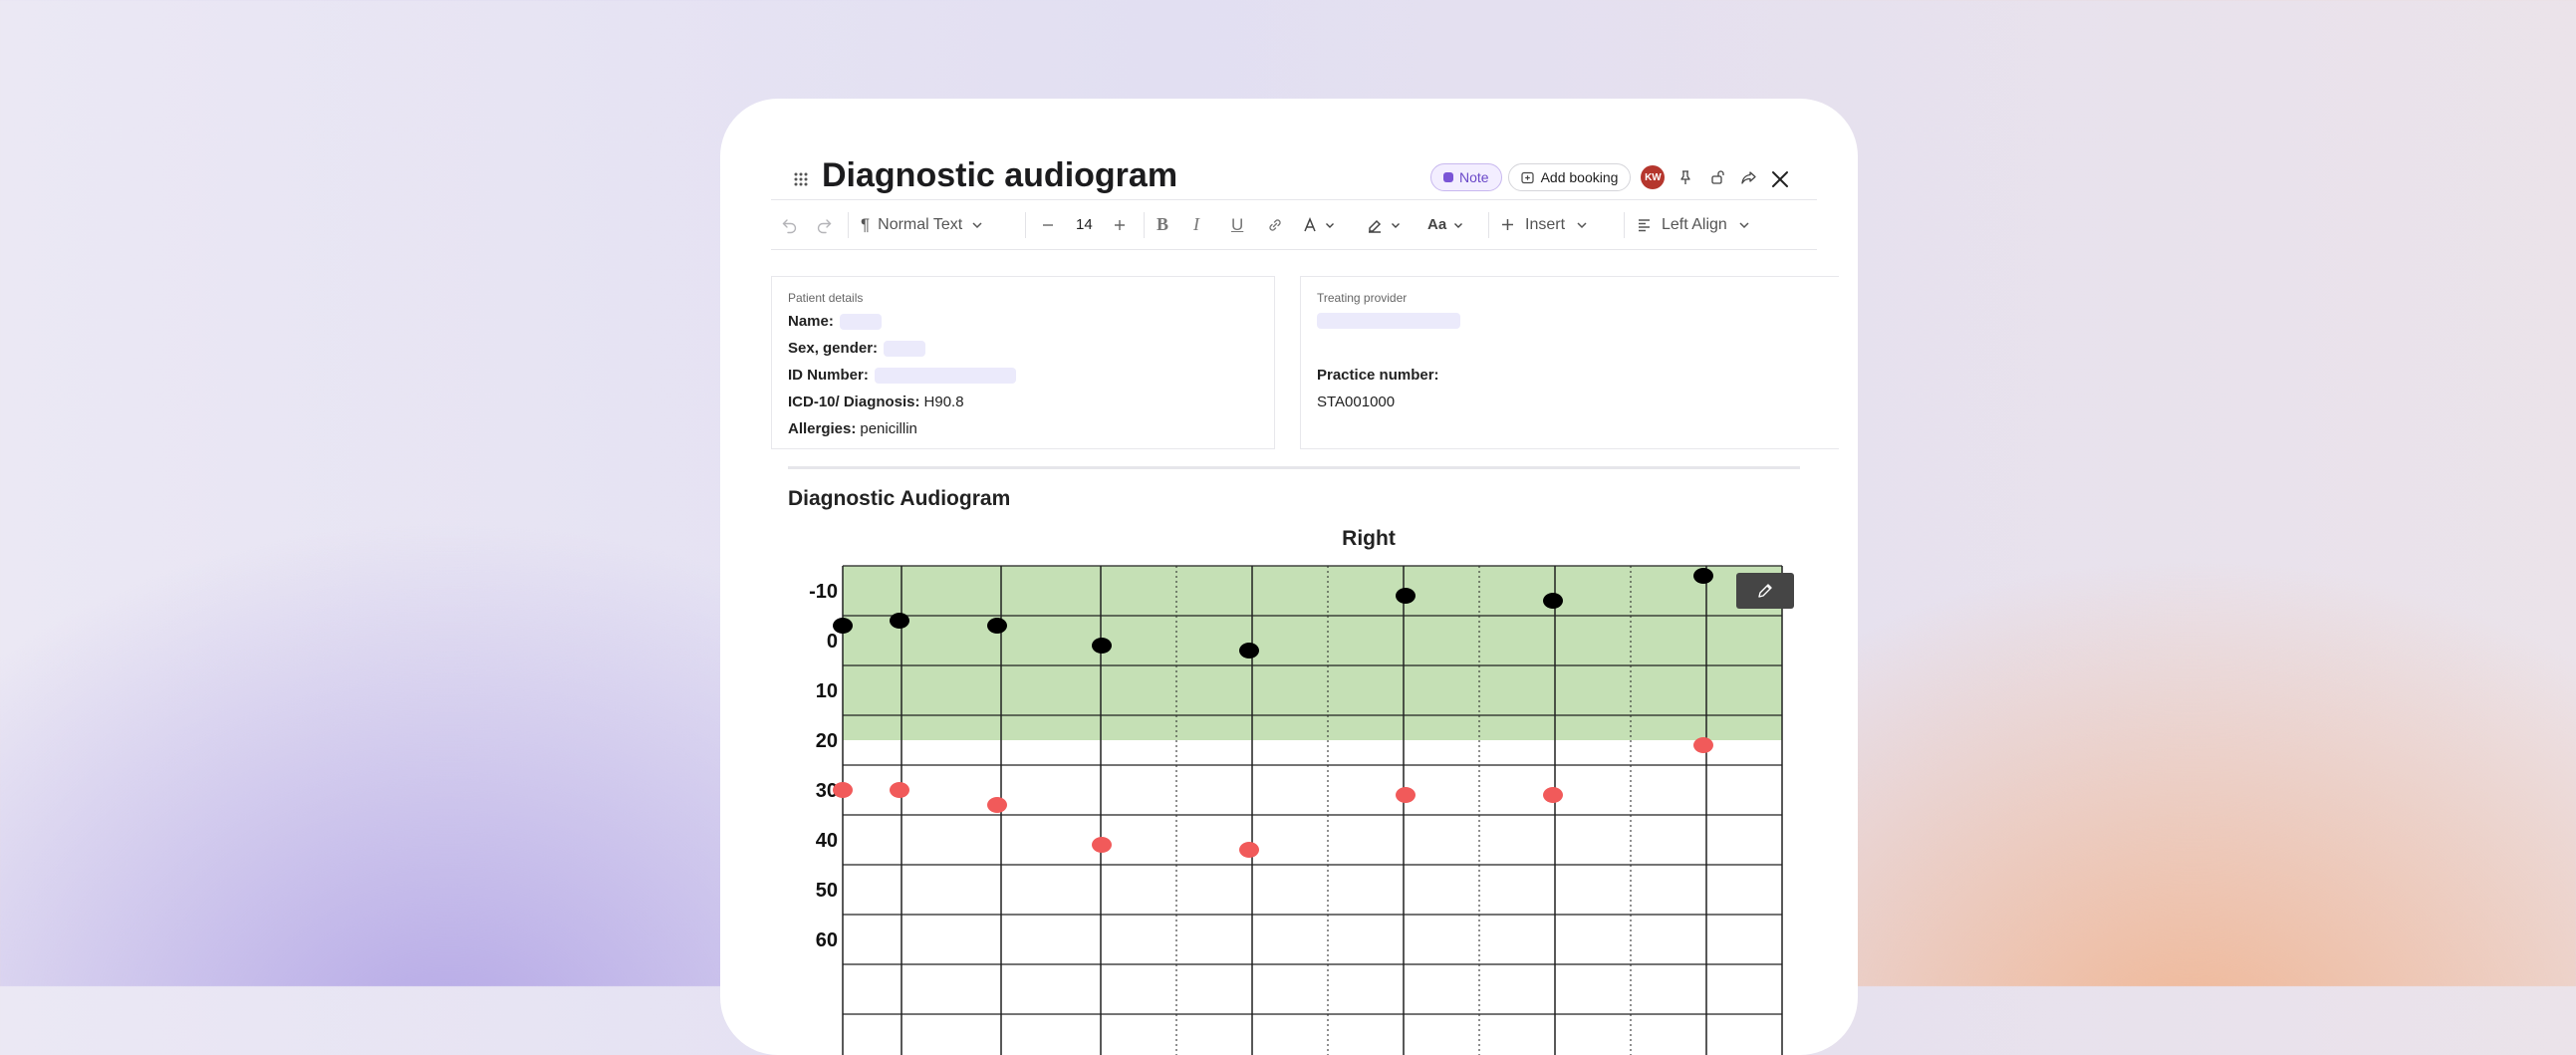 This screenshot has height=1055, width=2576. I want to click on patient-allergies-label: Allergies:, so click(822, 428).